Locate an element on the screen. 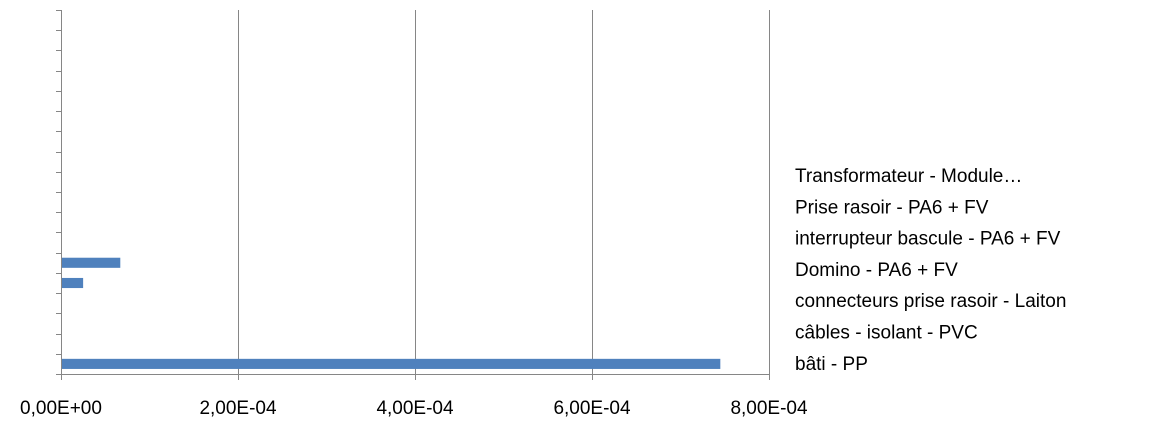 The width and height of the screenshot is (1150, 423). legend-entry-4: connecteurs prise rasoir - Laiton is located at coordinates (930, 301).